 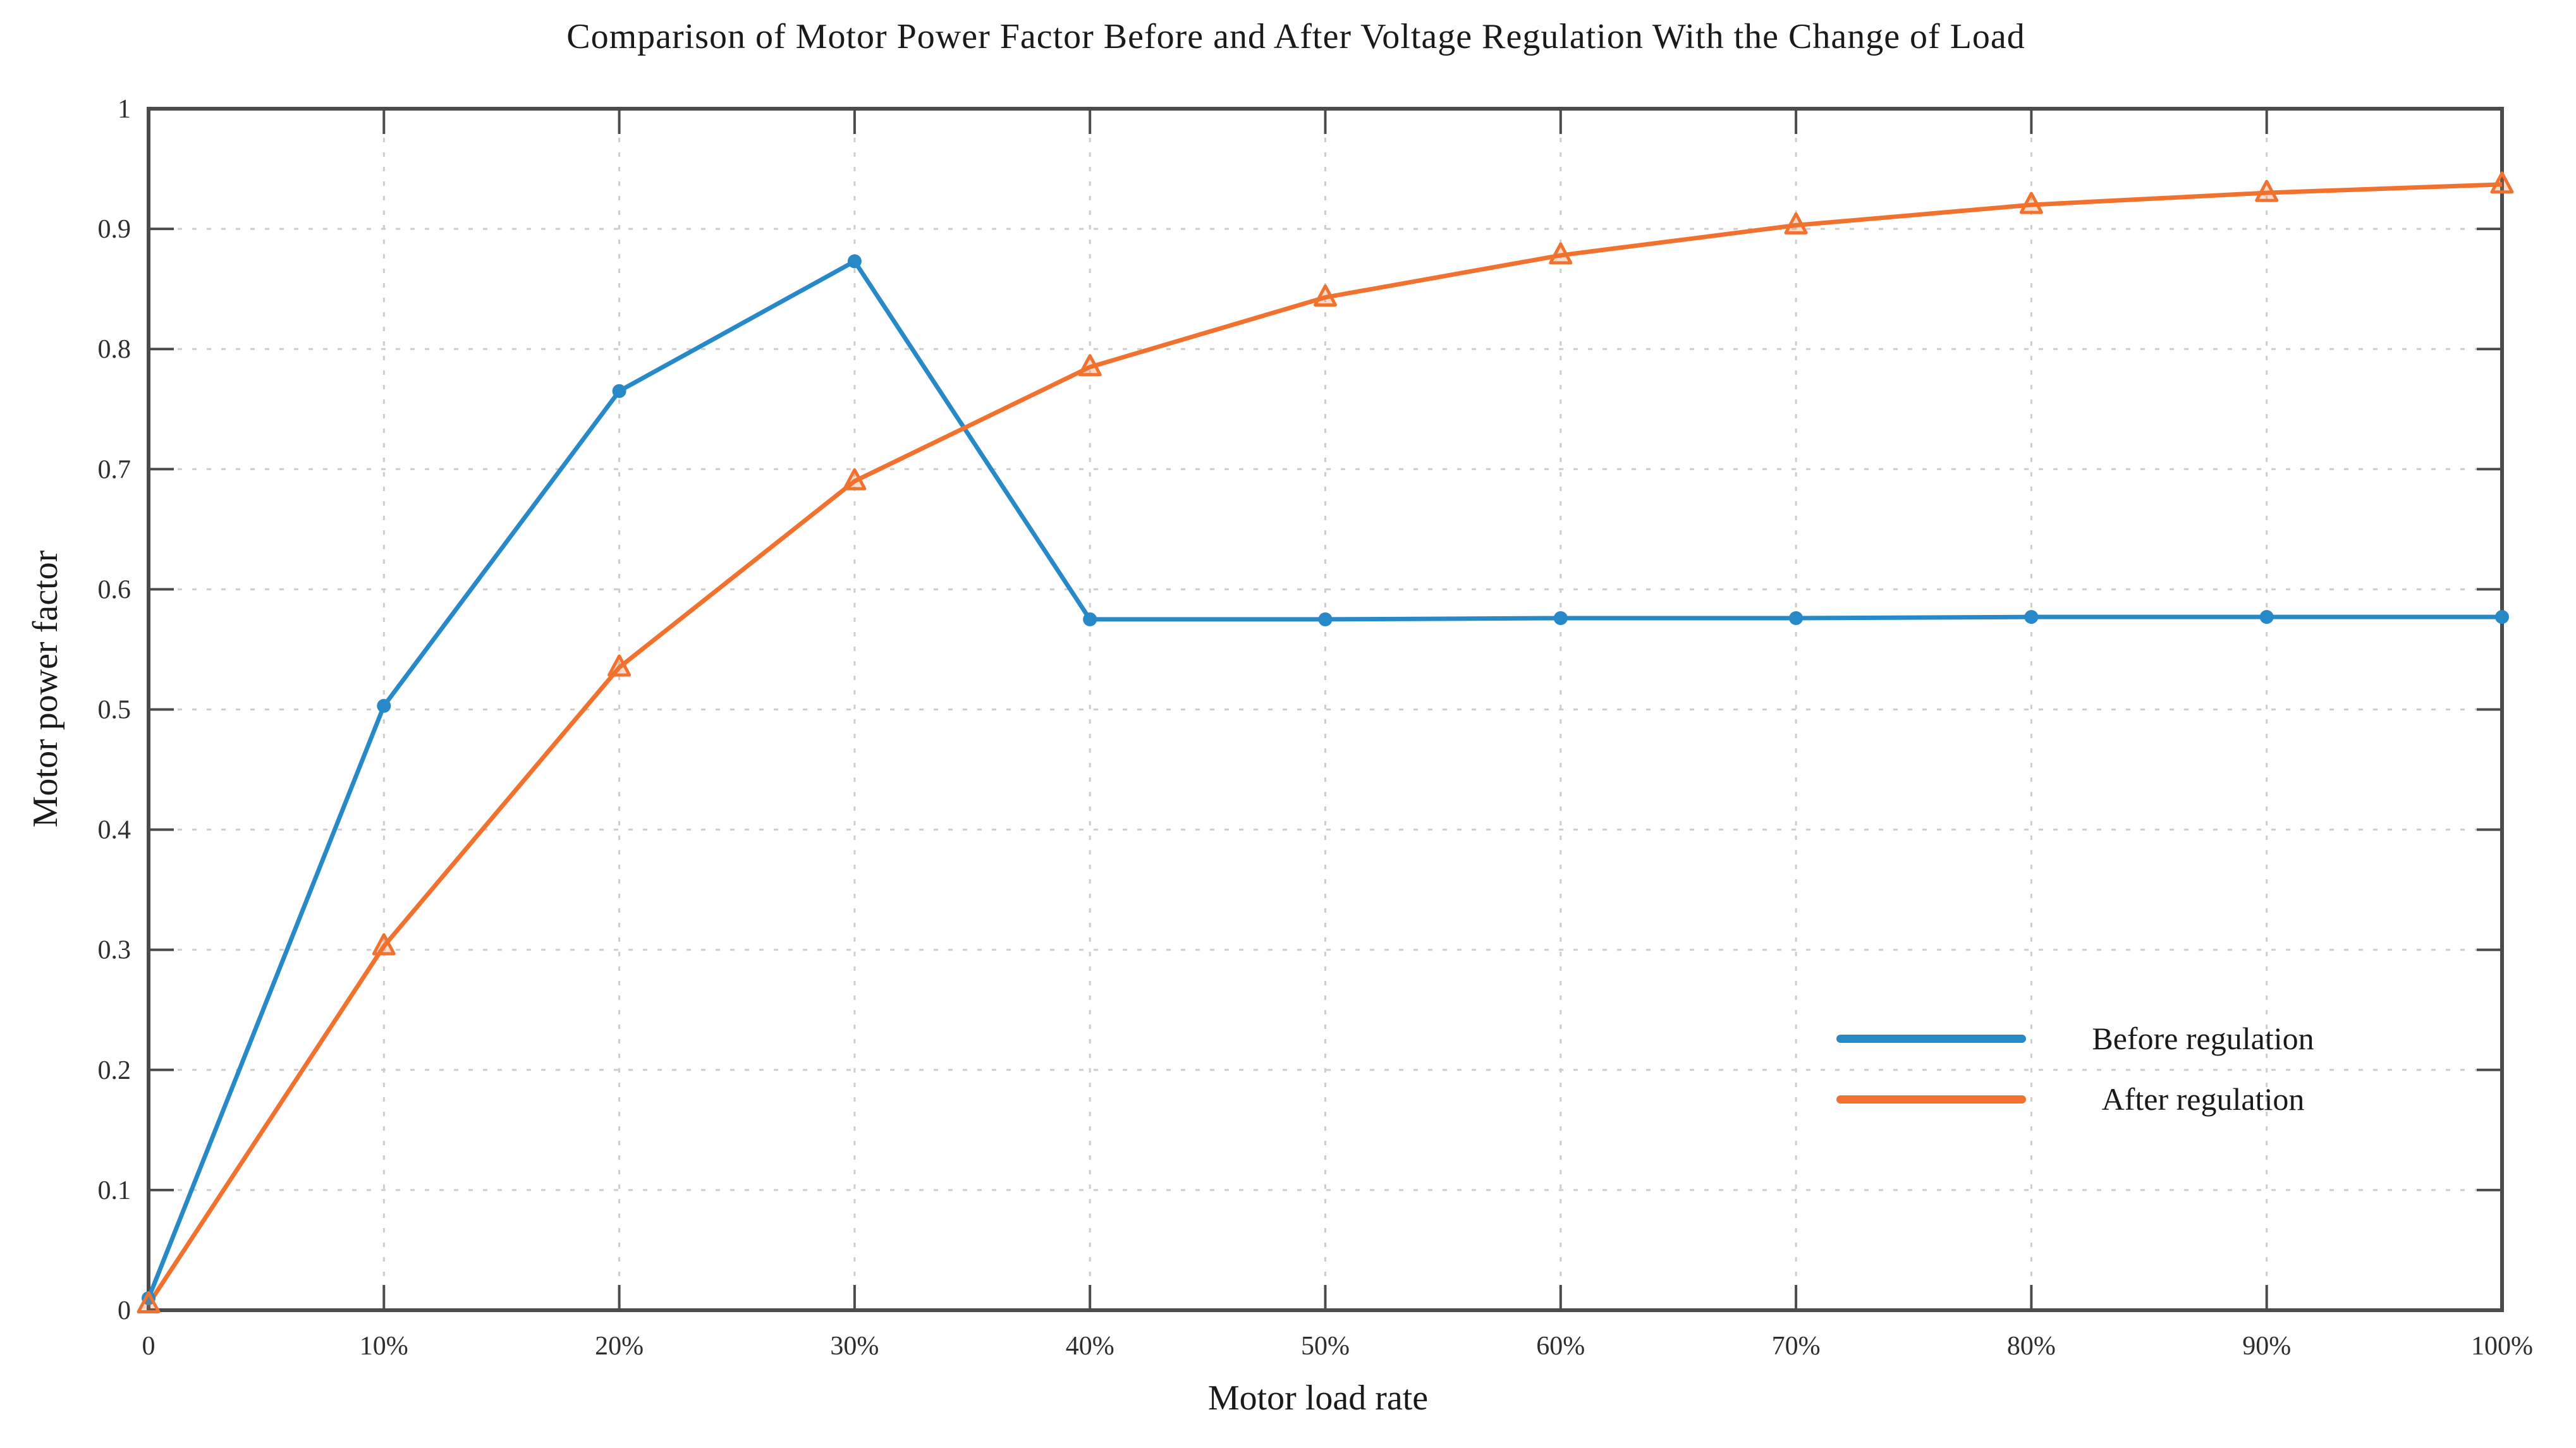 I want to click on y-tick-label: 0.7, so click(x=114, y=469).